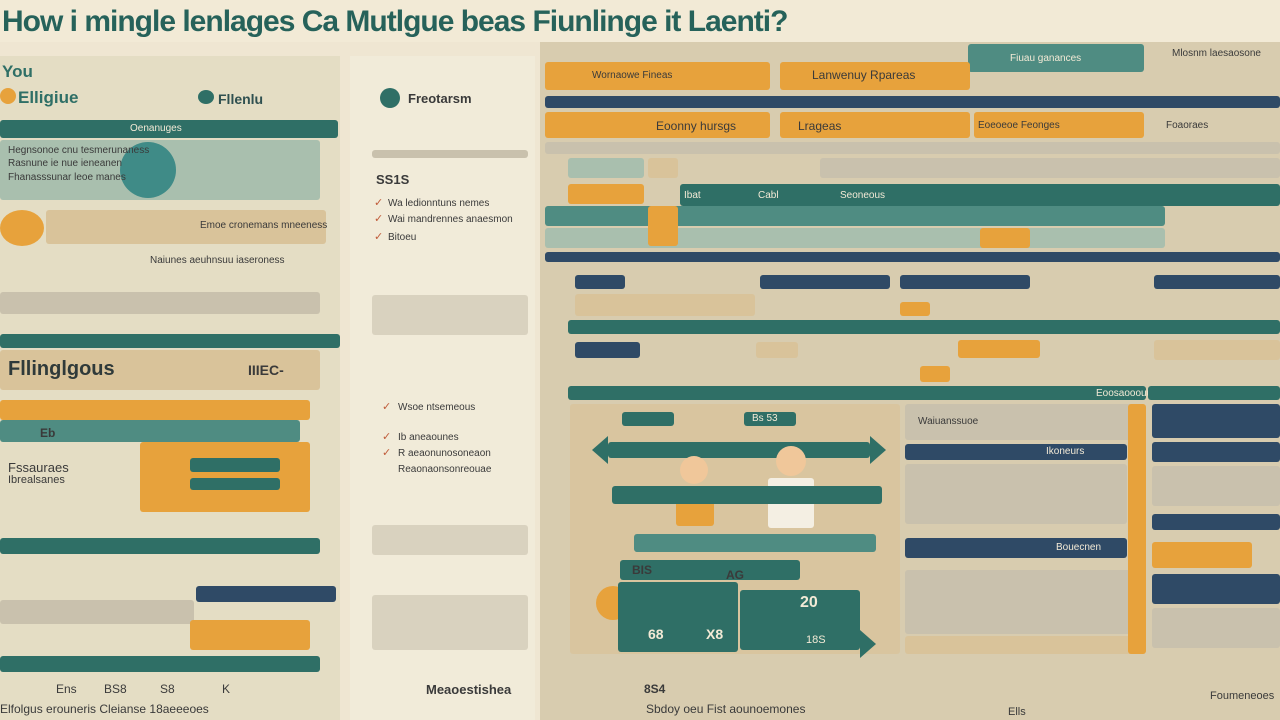 This screenshot has width=1280, height=720. Describe the element at coordinates (264, 225) in the screenshot. I see `left-row-4: Emoe cronemans mneeness` at that location.